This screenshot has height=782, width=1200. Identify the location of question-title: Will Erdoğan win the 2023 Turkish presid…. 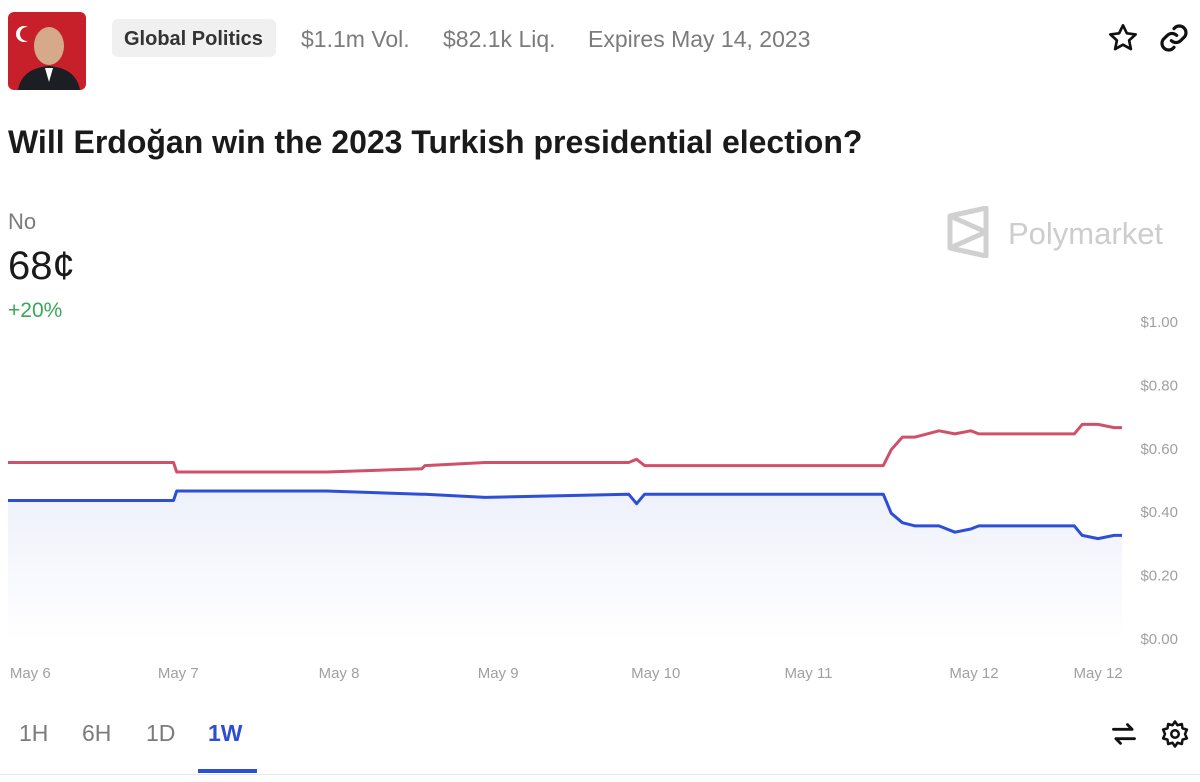
(435, 142).